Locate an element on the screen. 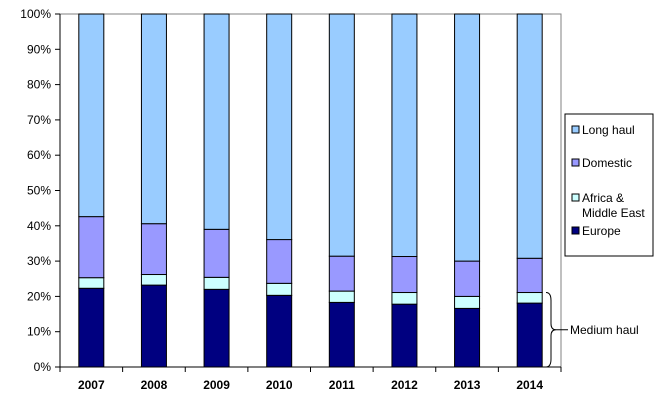 This screenshot has height=400, width=656. bar-europe-2012 is located at coordinates (404, 335).